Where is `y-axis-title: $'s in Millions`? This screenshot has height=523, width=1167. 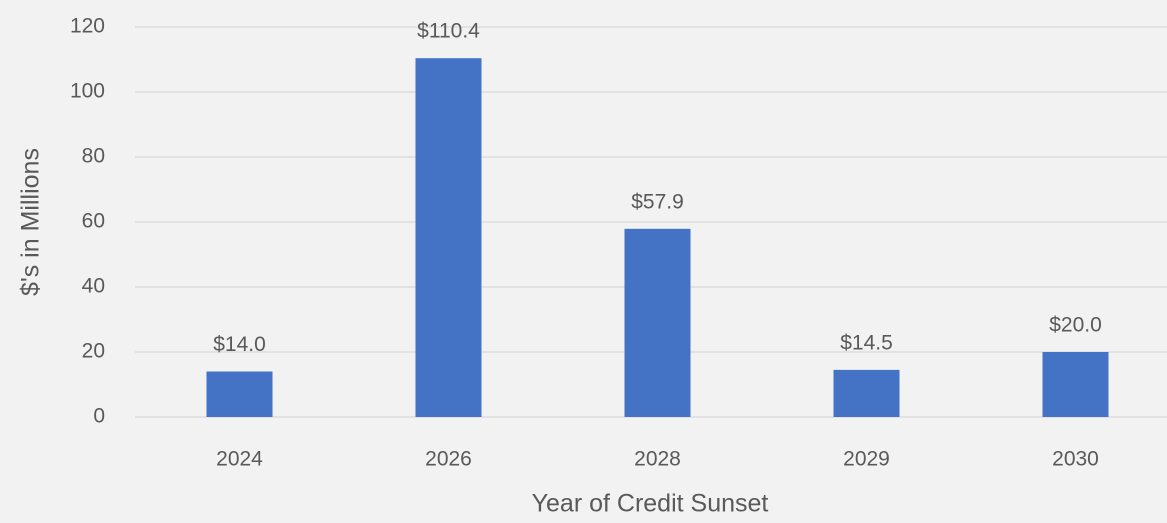
y-axis-title: $'s in Millions is located at coordinates (31, 222).